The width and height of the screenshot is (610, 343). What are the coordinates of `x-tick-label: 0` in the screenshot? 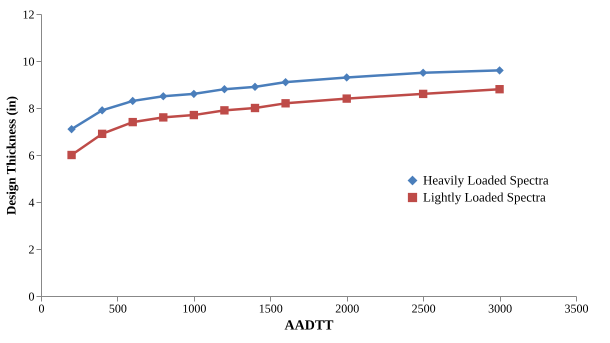 It's located at (41, 309).